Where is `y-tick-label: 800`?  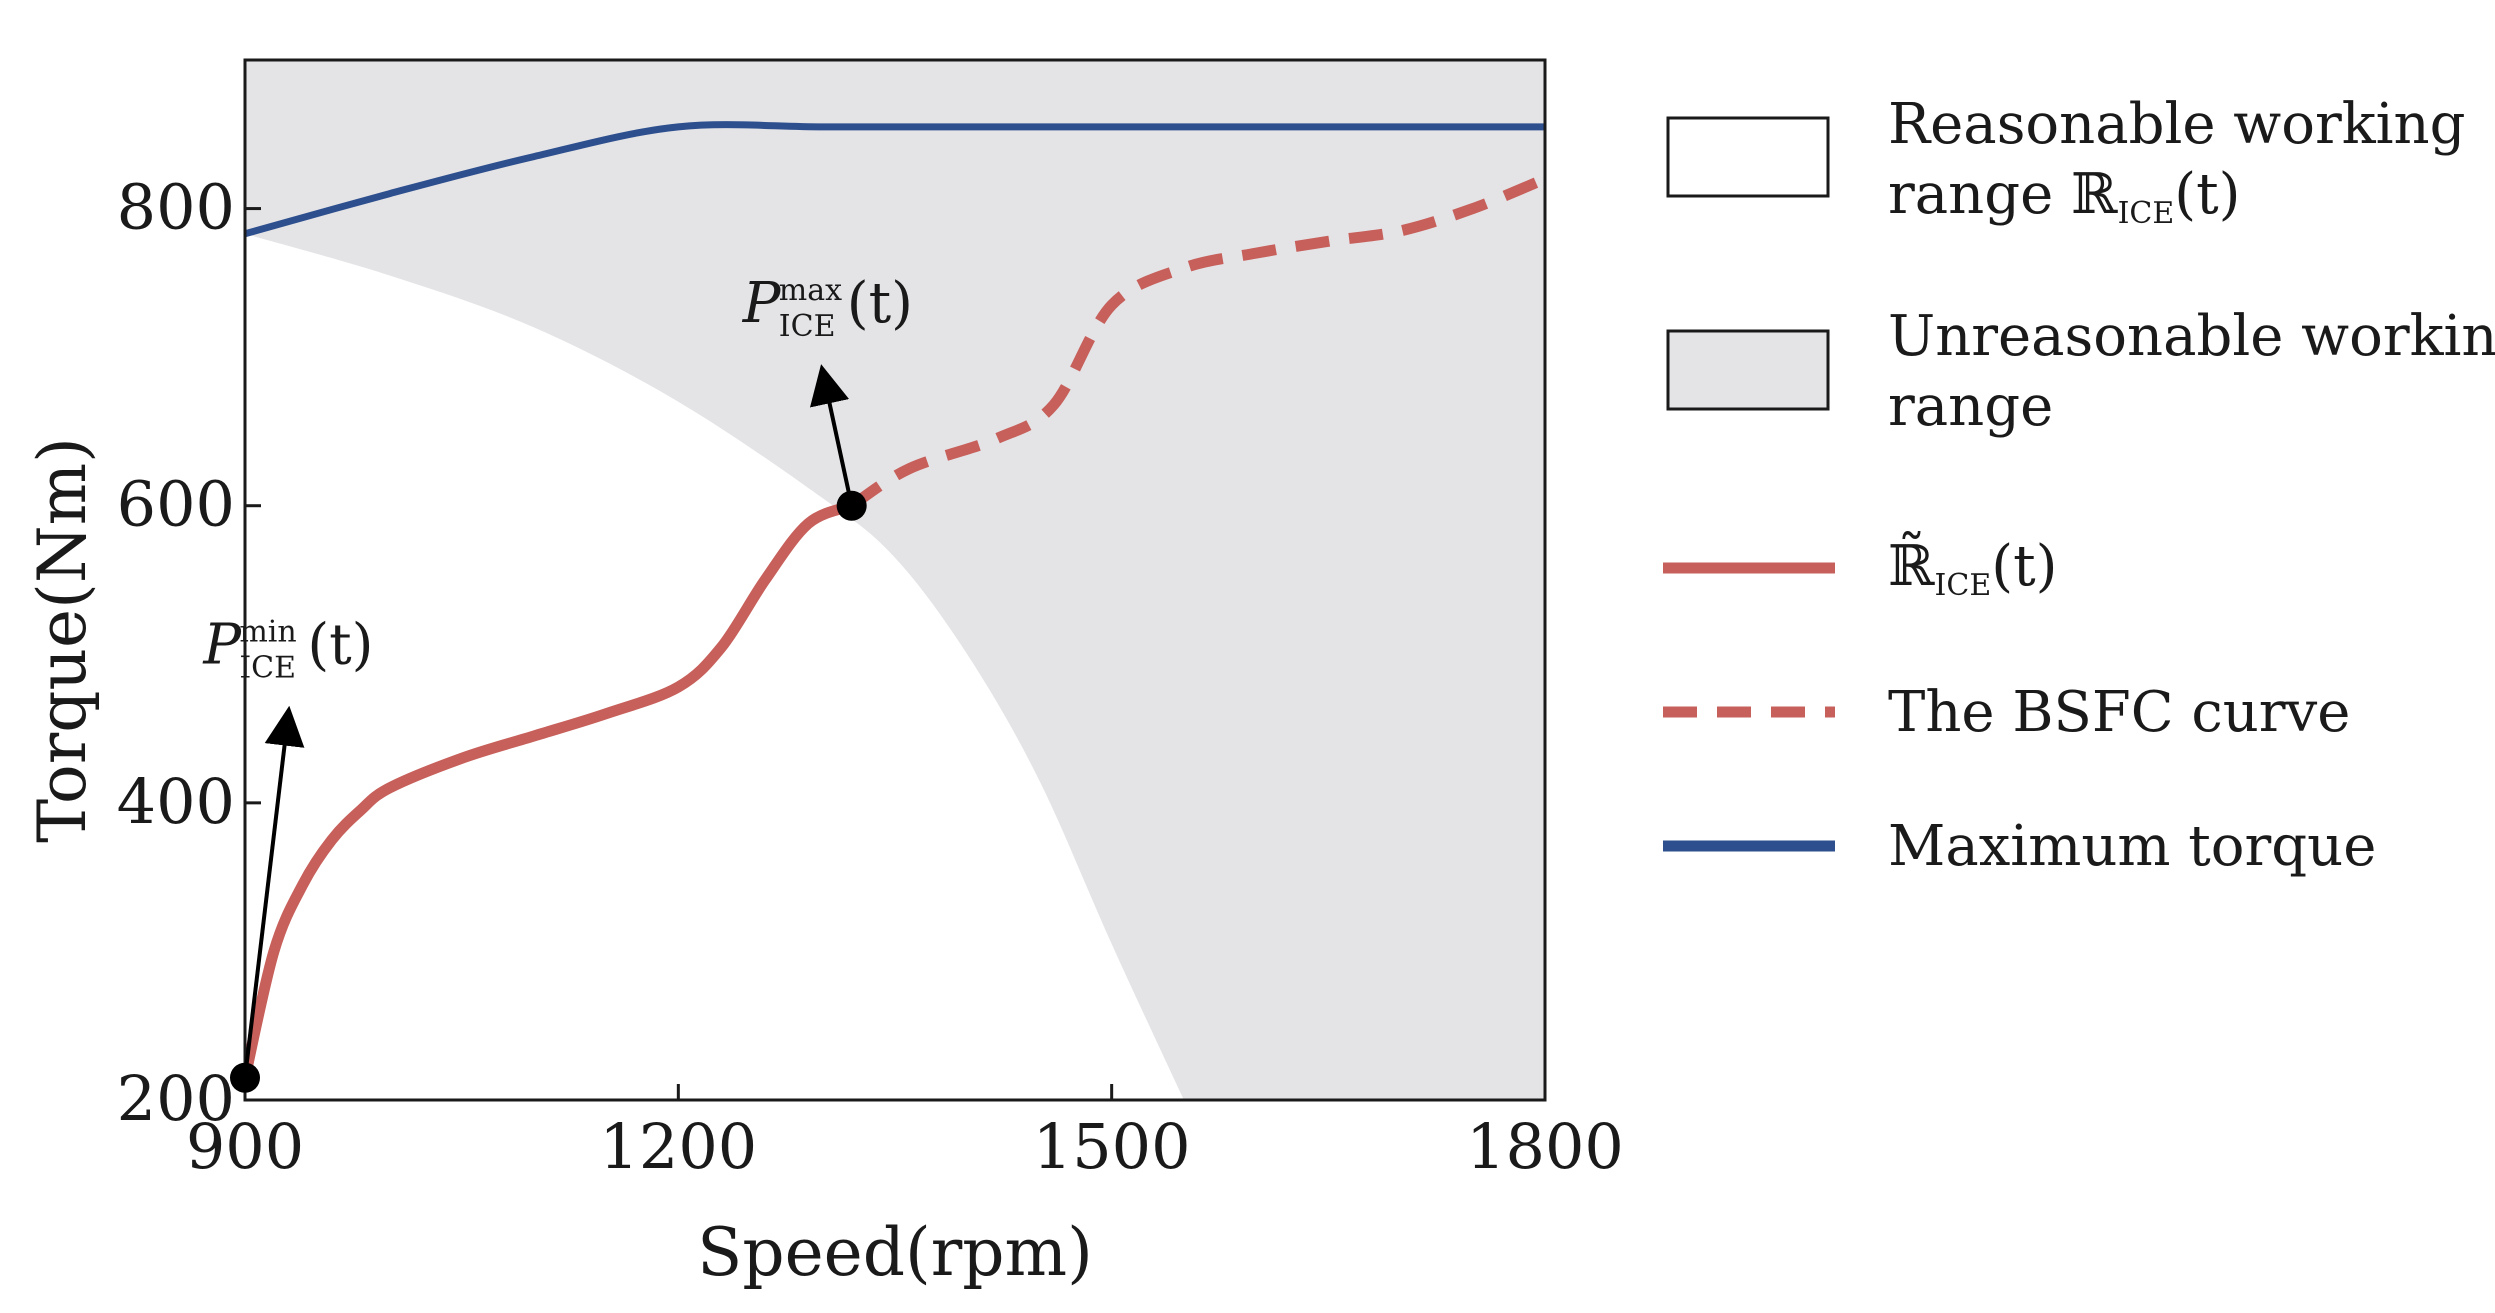
y-tick-label: 800 is located at coordinates (176, 207).